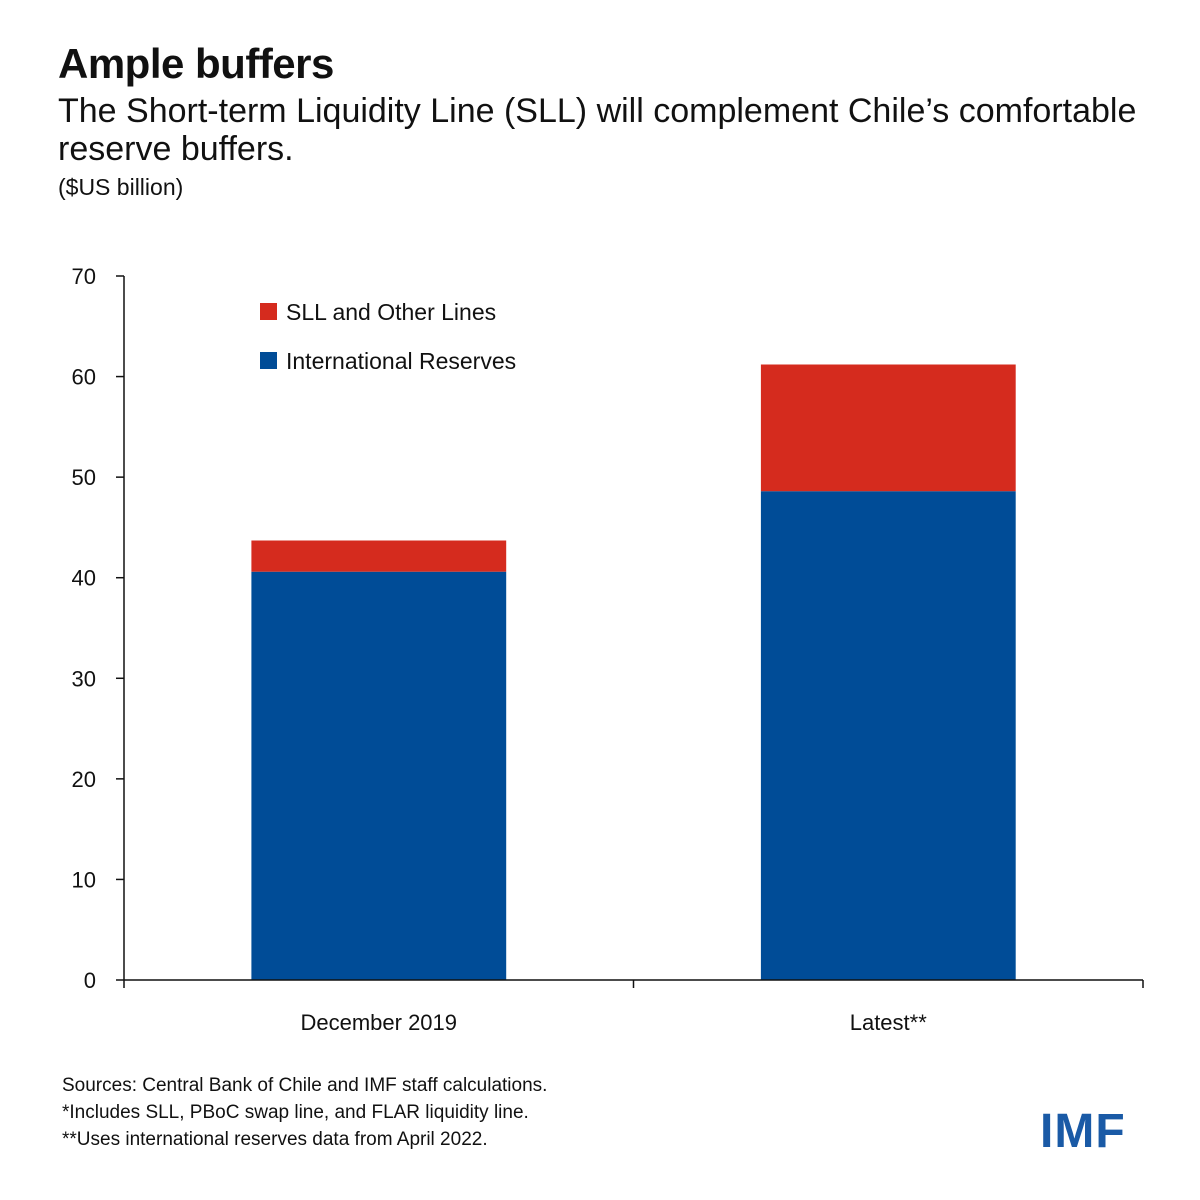 The width and height of the screenshot is (1200, 1200). What do you see at coordinates (1083, 1131) in the screenshot?
I see `imf-logo: IMF` at bounding box center [1083, 1131].